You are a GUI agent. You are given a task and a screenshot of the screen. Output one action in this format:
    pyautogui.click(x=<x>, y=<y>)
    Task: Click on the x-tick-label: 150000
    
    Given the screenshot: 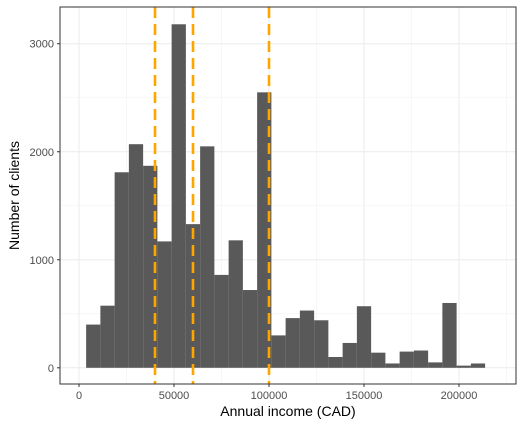 What is the action you would take?
    pyautogui.click(x=364, y=396)
    